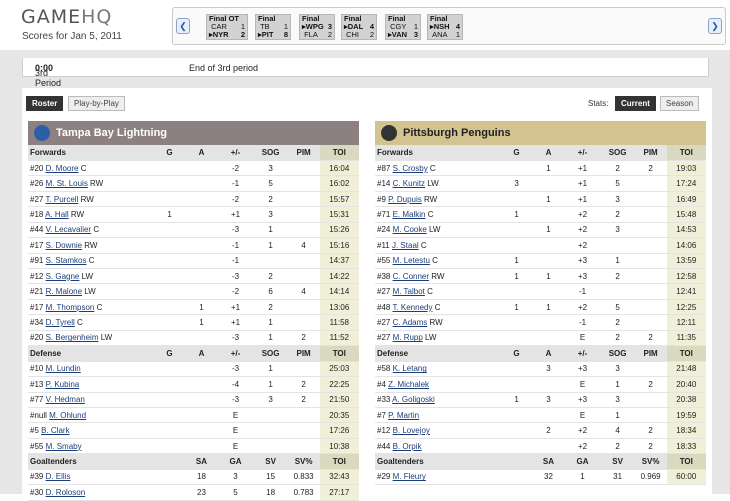  What do you see at coordinates (193, 430) in the screenshot?
I see `player-row: #5 B. Clark E 17:26` at bounding box center [193, 430].